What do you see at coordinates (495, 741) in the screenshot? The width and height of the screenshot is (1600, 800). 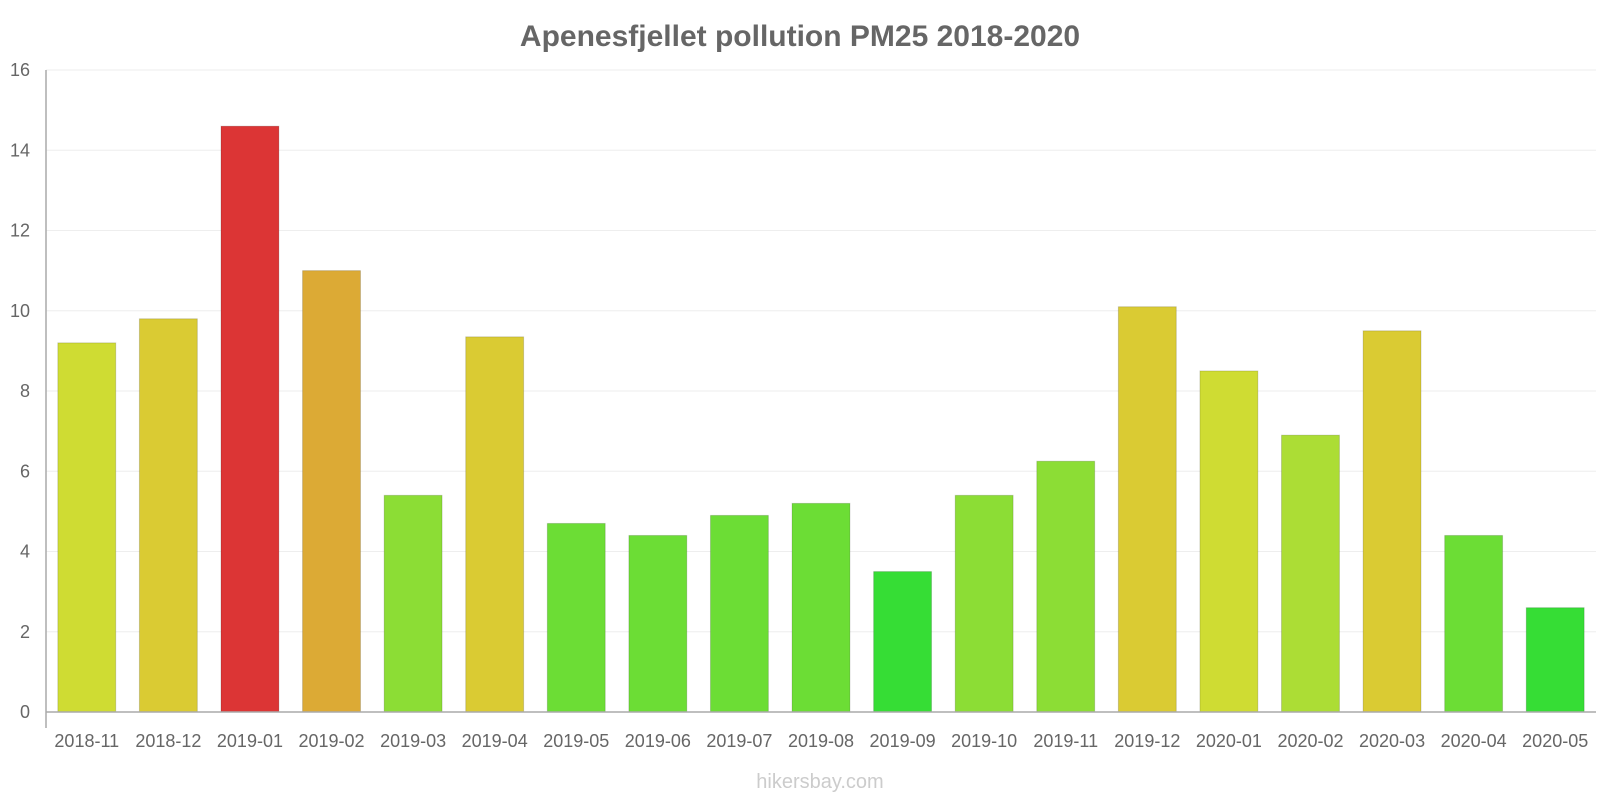 I see `x-tick-label: 2019-04` at bounding box center [495, 741].